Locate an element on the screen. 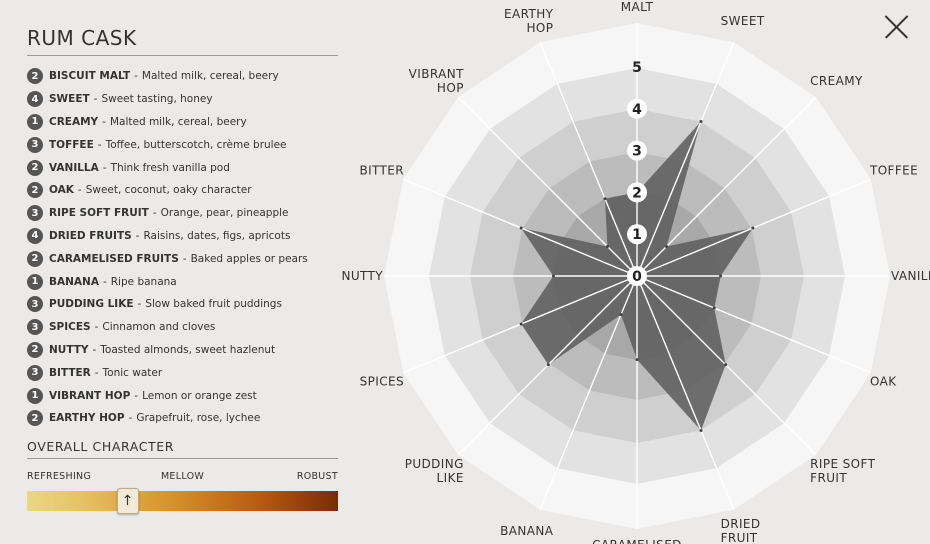 The image size is (930, 544). overall-character-labels: REFRESHING MELLOW ROBUST is located at coordinates (182, 478).